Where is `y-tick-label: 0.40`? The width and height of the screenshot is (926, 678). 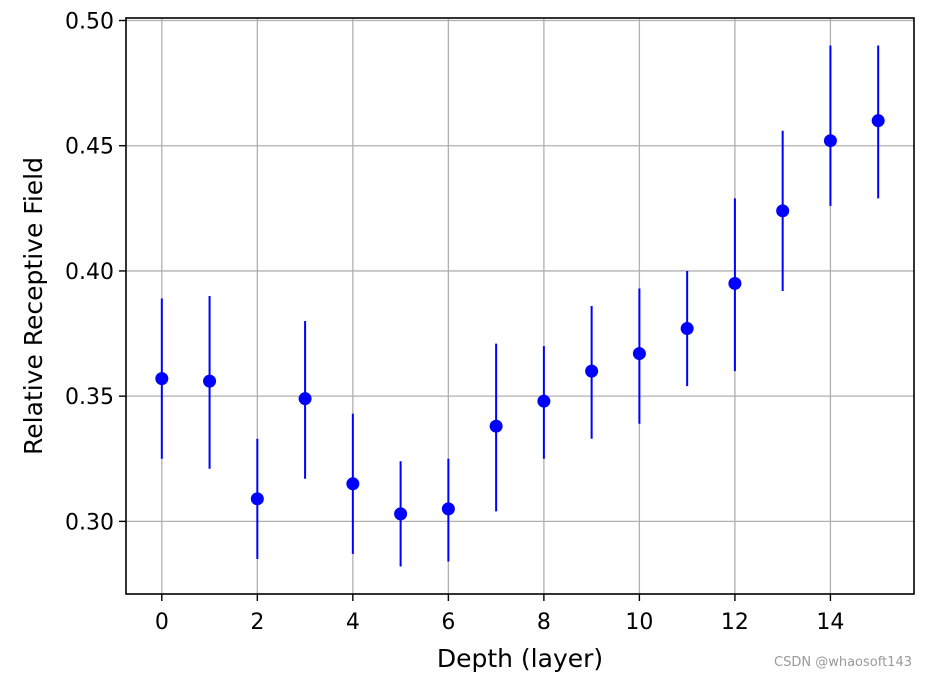
y-tick-label: 0.40 is located at coordinates (89, 272).